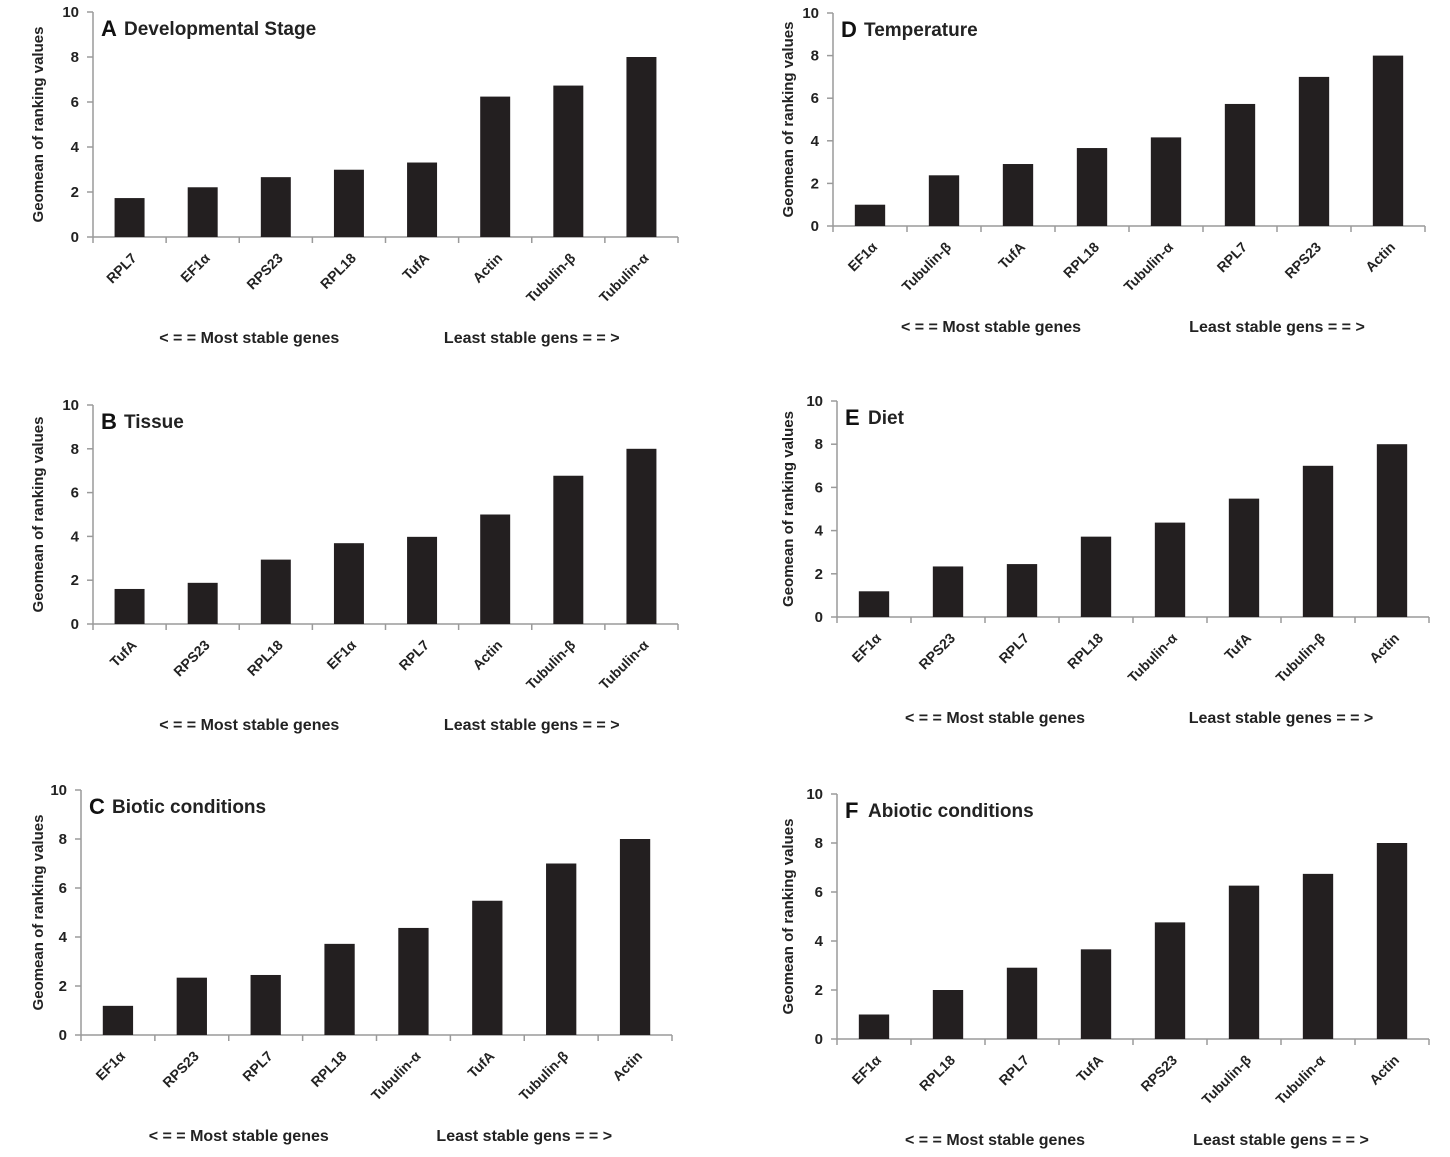 The image size is (1450, 1157). What do you see at coordinates (220, 29) in the screenshot?
I see `chart-title: Developmental Stage` at bounding box center [220, 29].